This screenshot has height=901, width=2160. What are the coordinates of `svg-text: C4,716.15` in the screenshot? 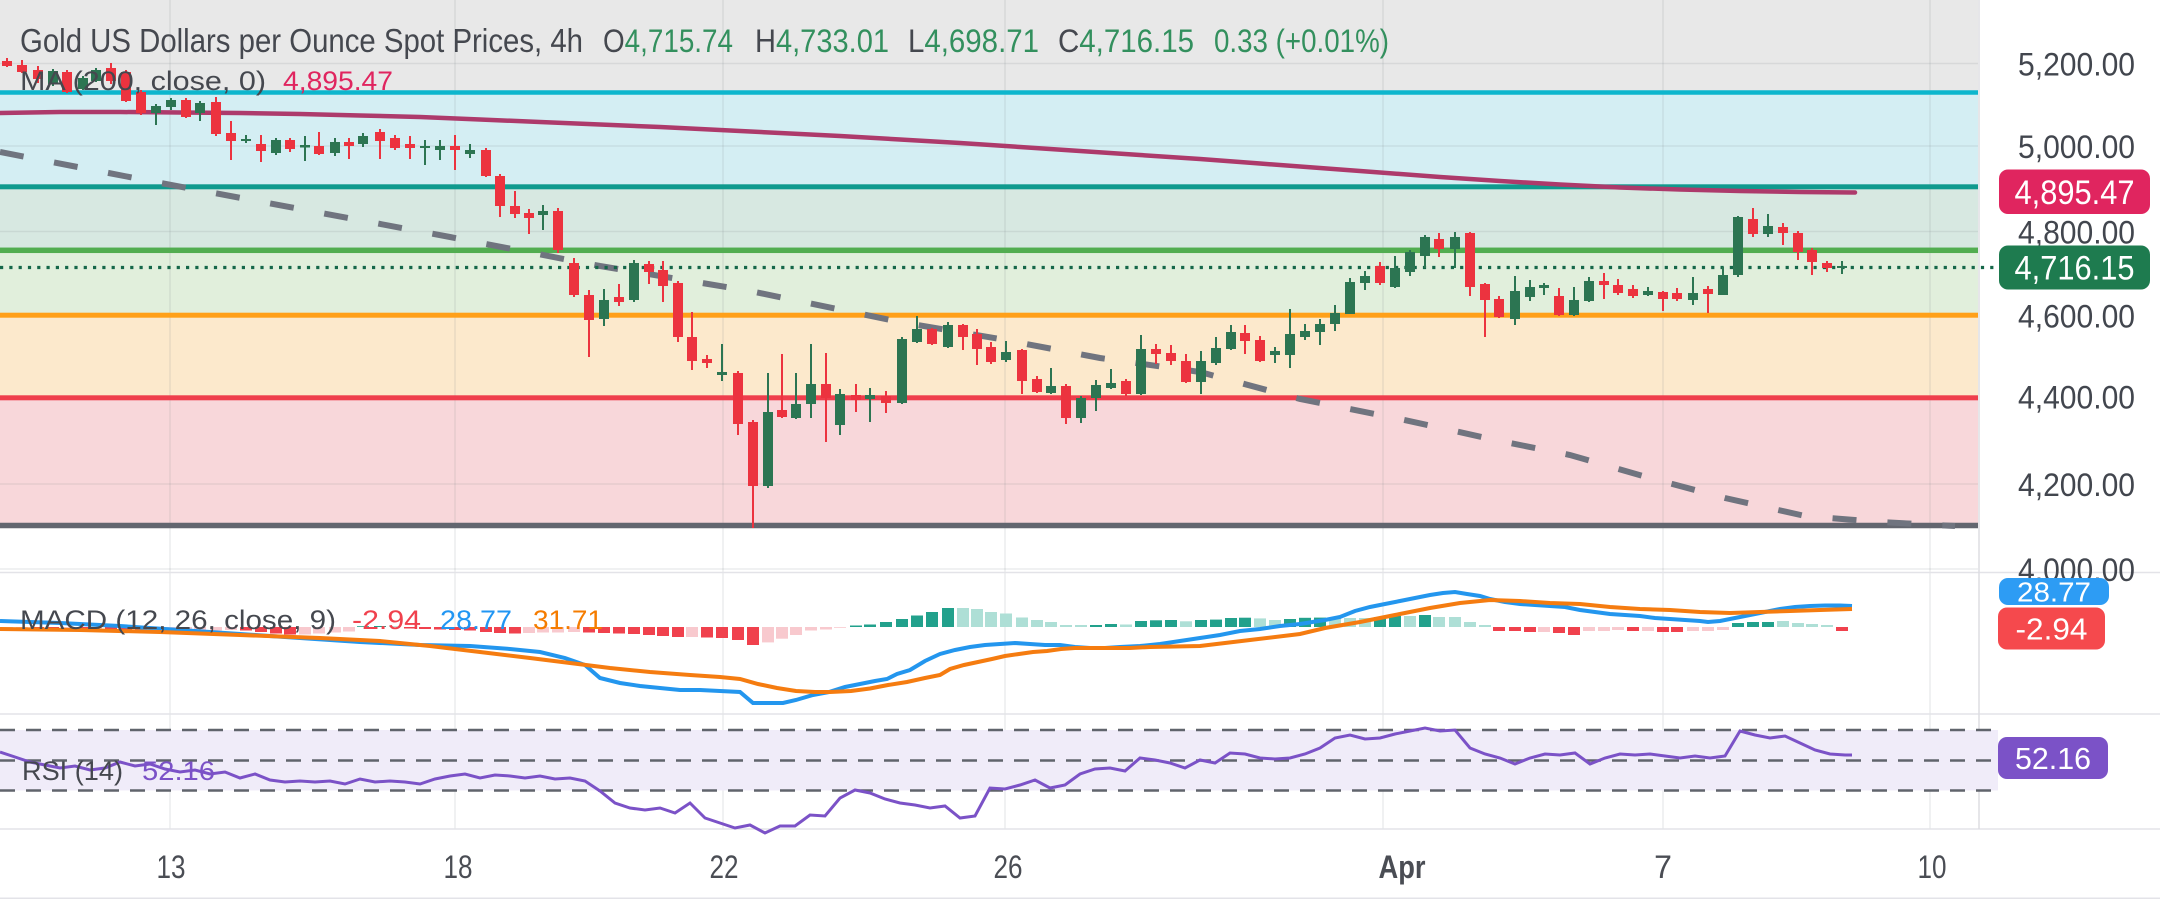 It's located at (1126, 41).